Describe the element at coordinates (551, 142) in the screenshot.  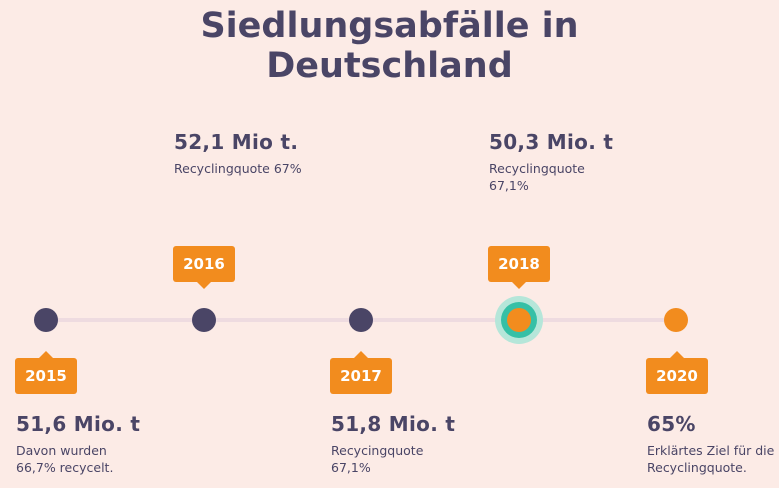
I see `milestone-value: 50,3 Mio. t` at that location.